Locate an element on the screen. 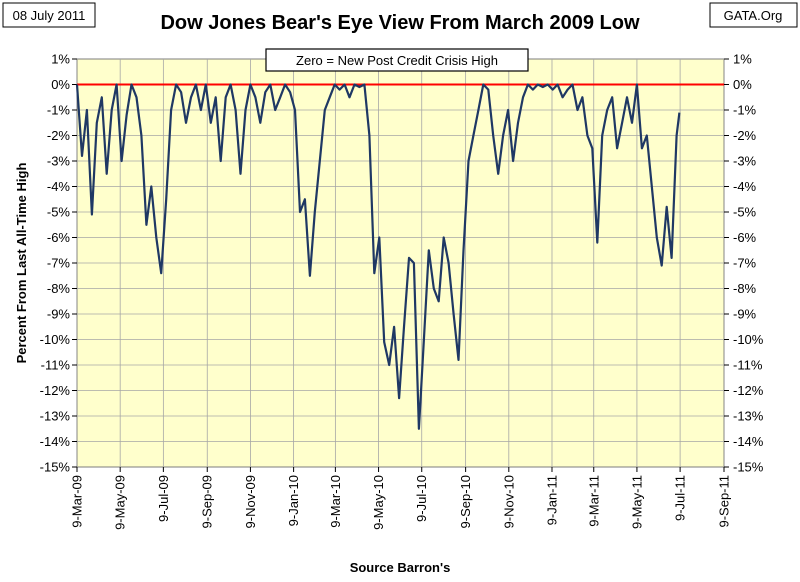 This screenshot has height=582, width=800. y-tick-label-left: -3% is located at coordinates (59, 161).